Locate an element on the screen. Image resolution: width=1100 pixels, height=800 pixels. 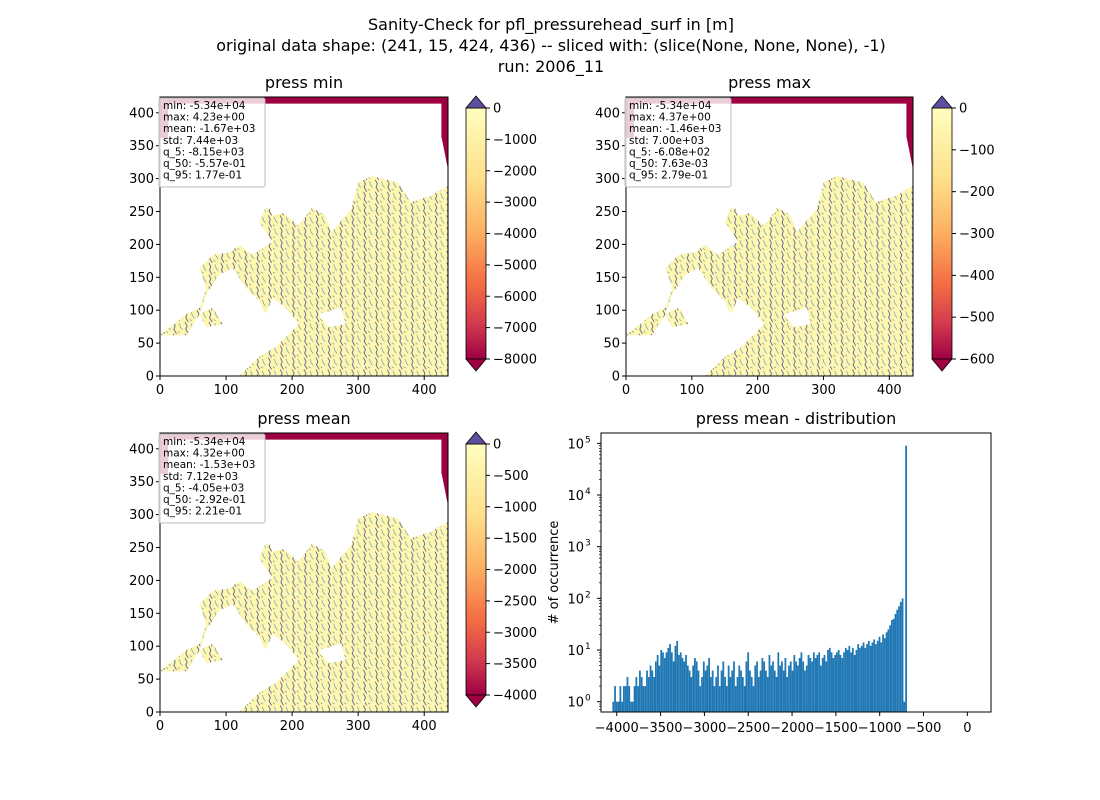
stat-line: q_50: -2.92e-01 is located at coordinates (204, 500).